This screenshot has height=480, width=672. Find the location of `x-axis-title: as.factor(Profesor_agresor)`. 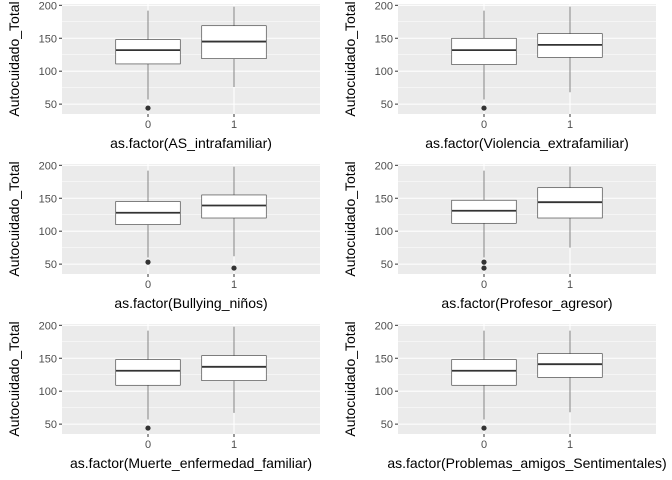

x-axis-title: as.factor(Profesor_agresor) is located at coordinates (526, 303).